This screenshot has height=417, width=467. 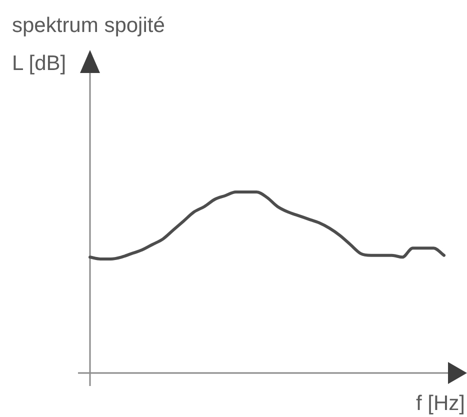 What do you see at coordinates (39, 63) in the screenshot?
I see `text: L [dB]` at bounding box center [39, 63].